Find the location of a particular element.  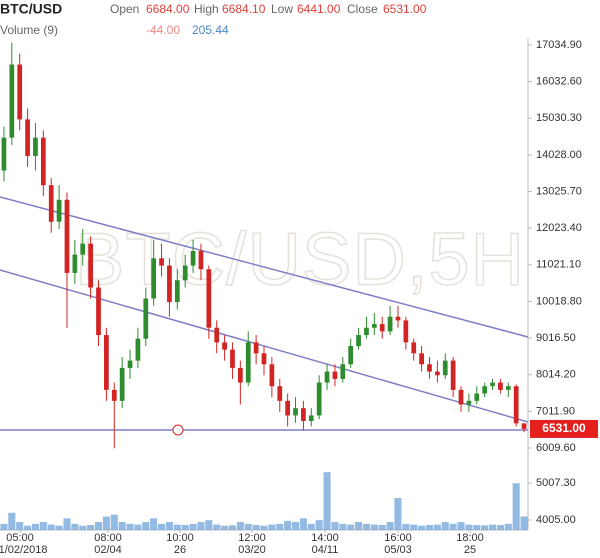

x-tick-date: 03/20 is located at coordinates (252, 550).